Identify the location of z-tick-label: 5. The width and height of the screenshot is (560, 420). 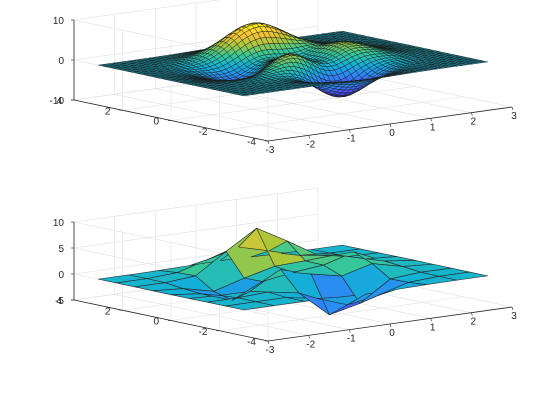
(61, 249).